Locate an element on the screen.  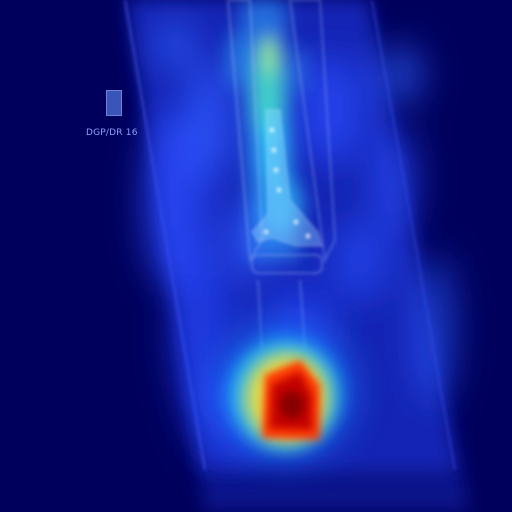
implant-plate is located at coordinates (287, 178).